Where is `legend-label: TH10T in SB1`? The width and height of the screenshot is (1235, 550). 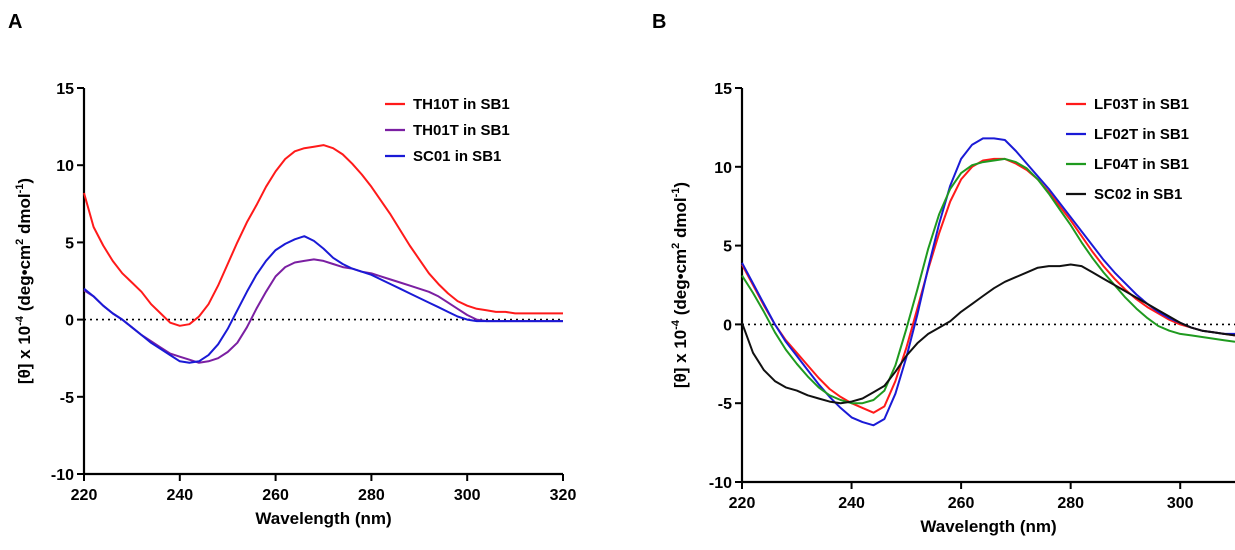 legend-label: TH10T in SB1 is located at coordinates (461, 104).